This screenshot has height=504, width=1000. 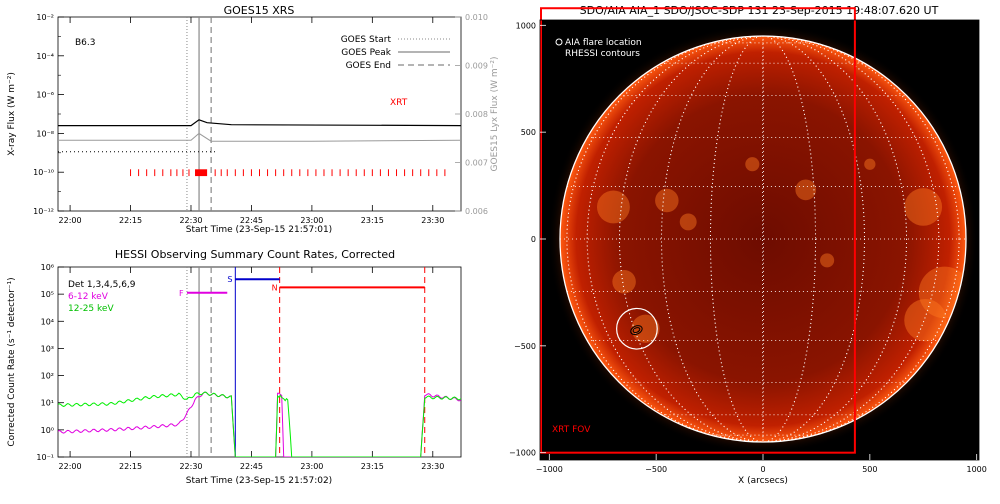 I want to click on goes-legend-start-label: GOES Start, so click(x=366, y=40).